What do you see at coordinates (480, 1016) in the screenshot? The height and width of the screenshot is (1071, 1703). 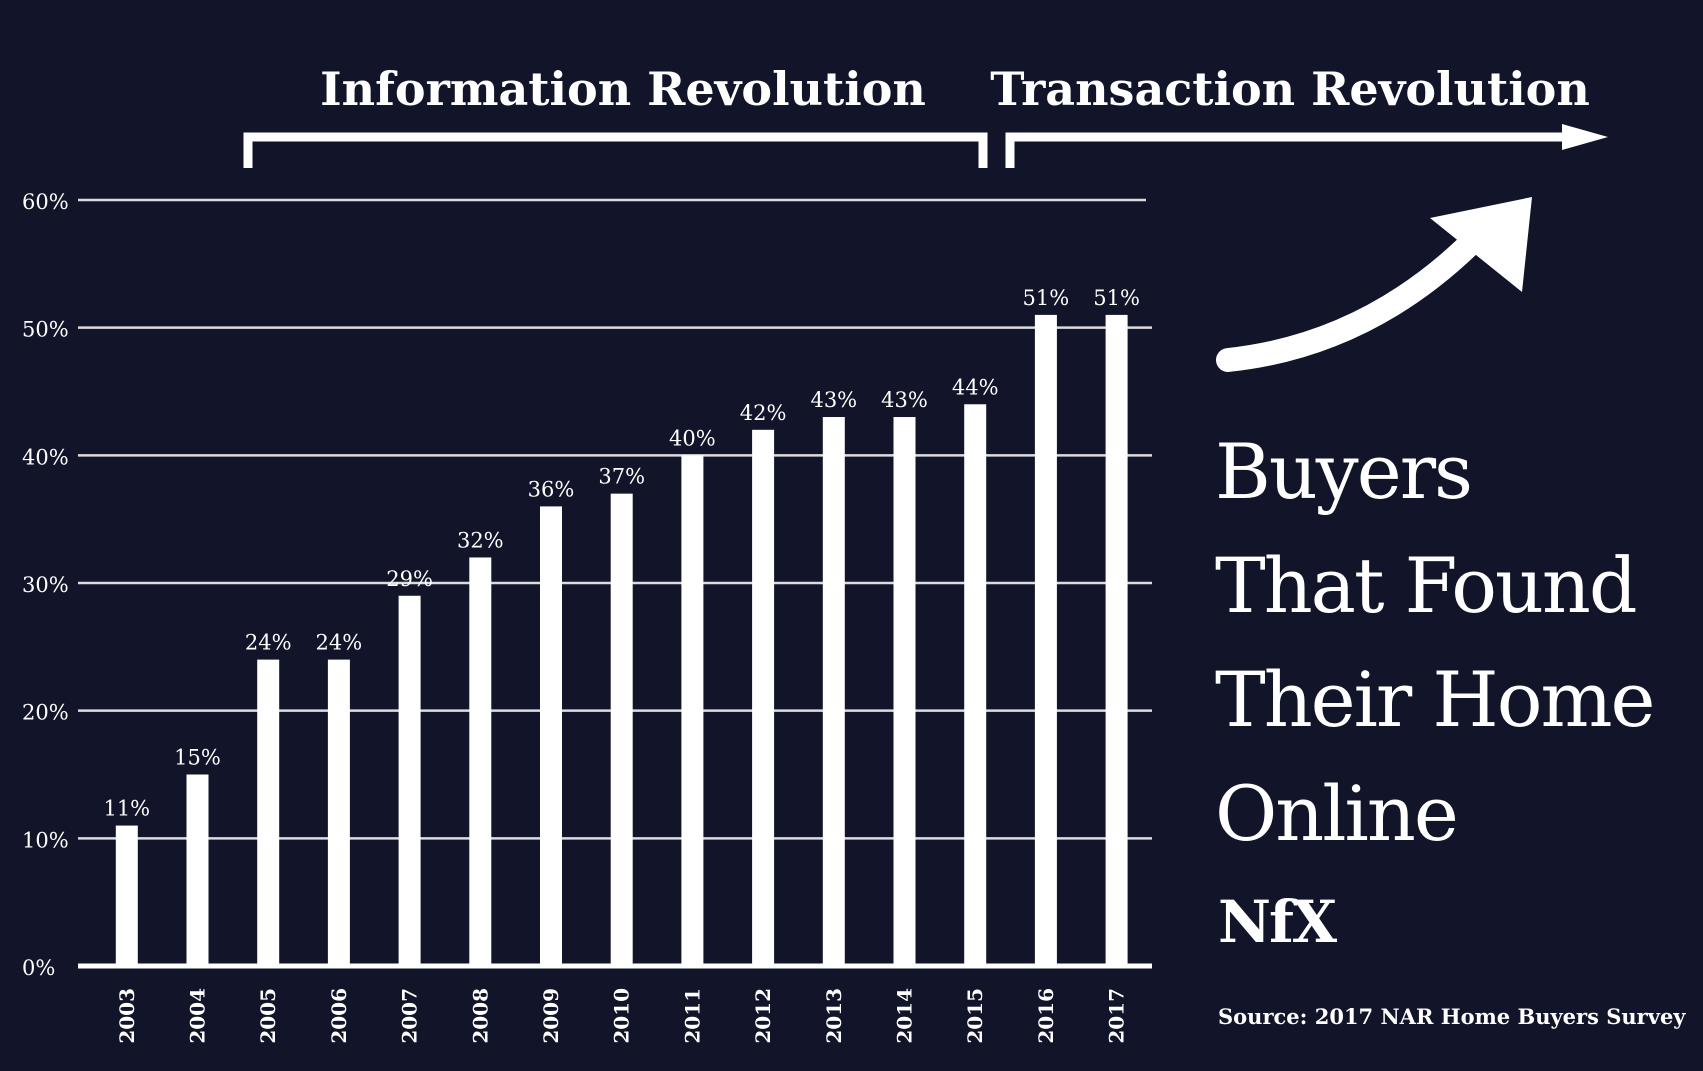 I see `x-tick-label: 2008` at bounding box center [480, 1016].